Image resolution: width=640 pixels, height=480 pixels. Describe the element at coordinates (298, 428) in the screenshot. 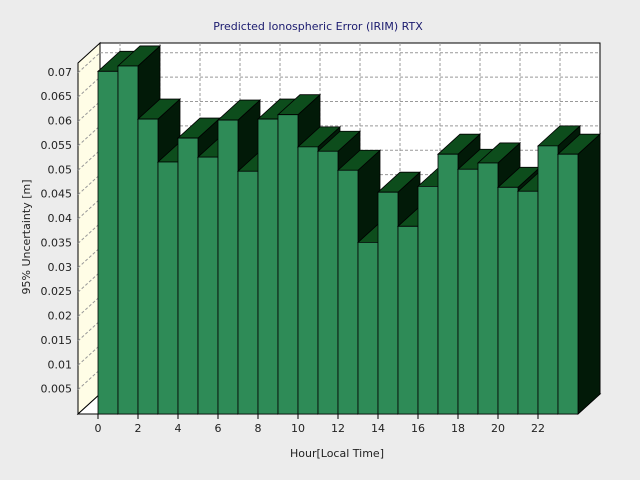

I see `x-tick-label: 10` at that location.